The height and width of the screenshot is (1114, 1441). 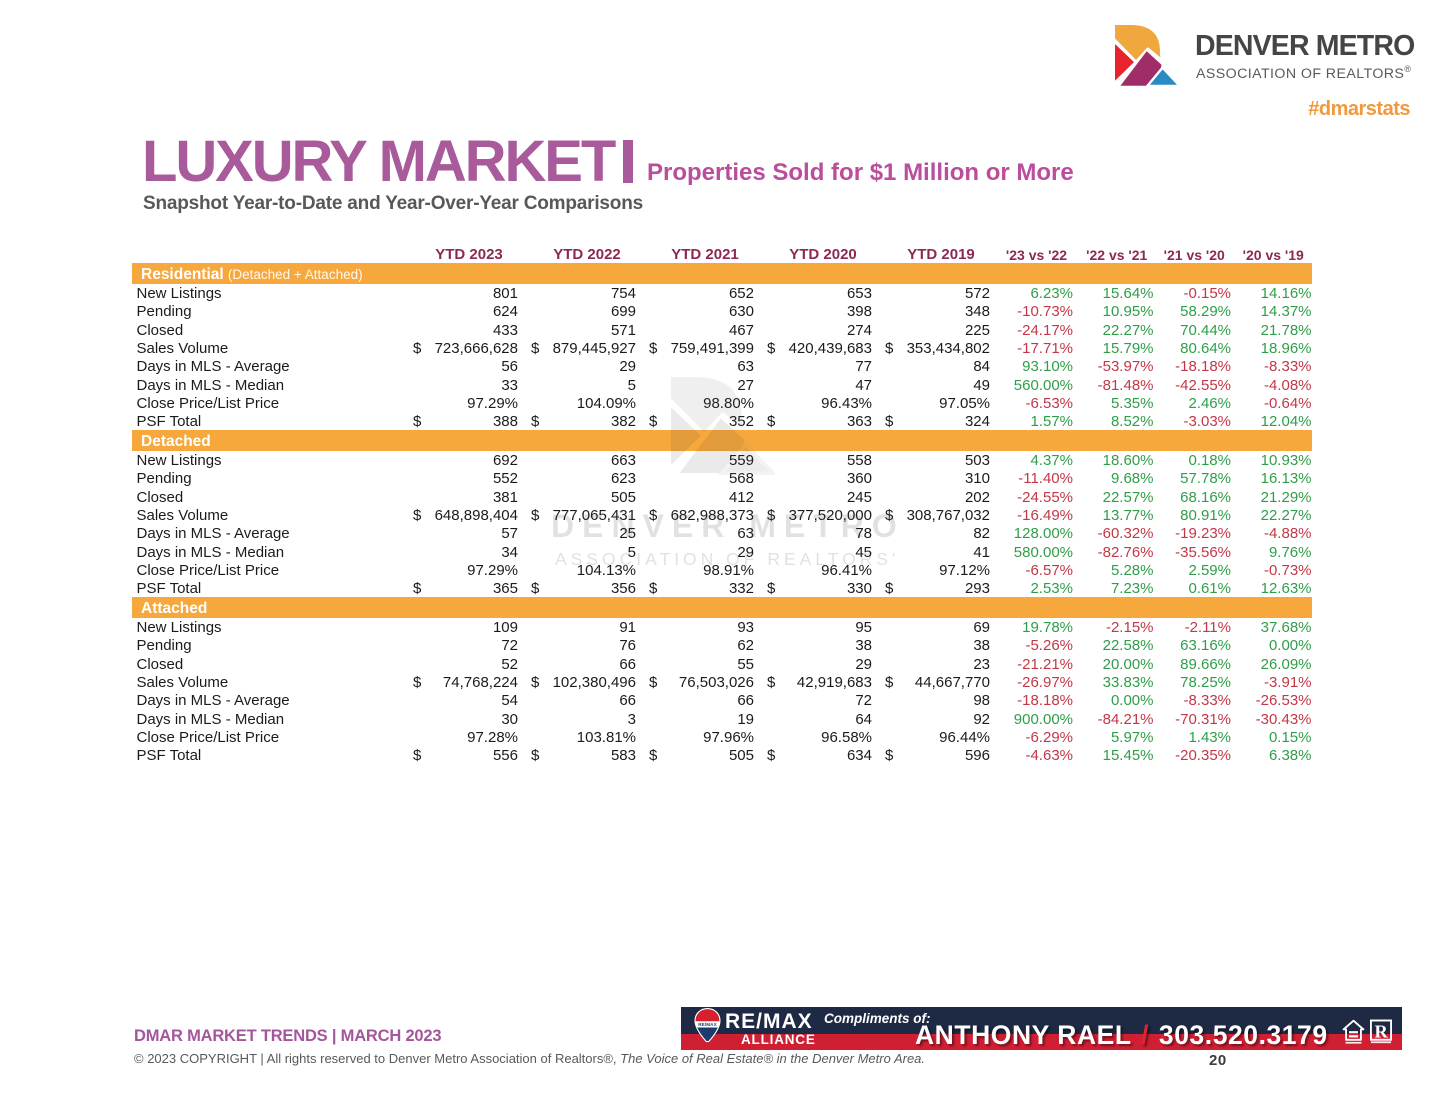 I want to click on svg-text: RE/MAX, so click(x=707, y=1024).